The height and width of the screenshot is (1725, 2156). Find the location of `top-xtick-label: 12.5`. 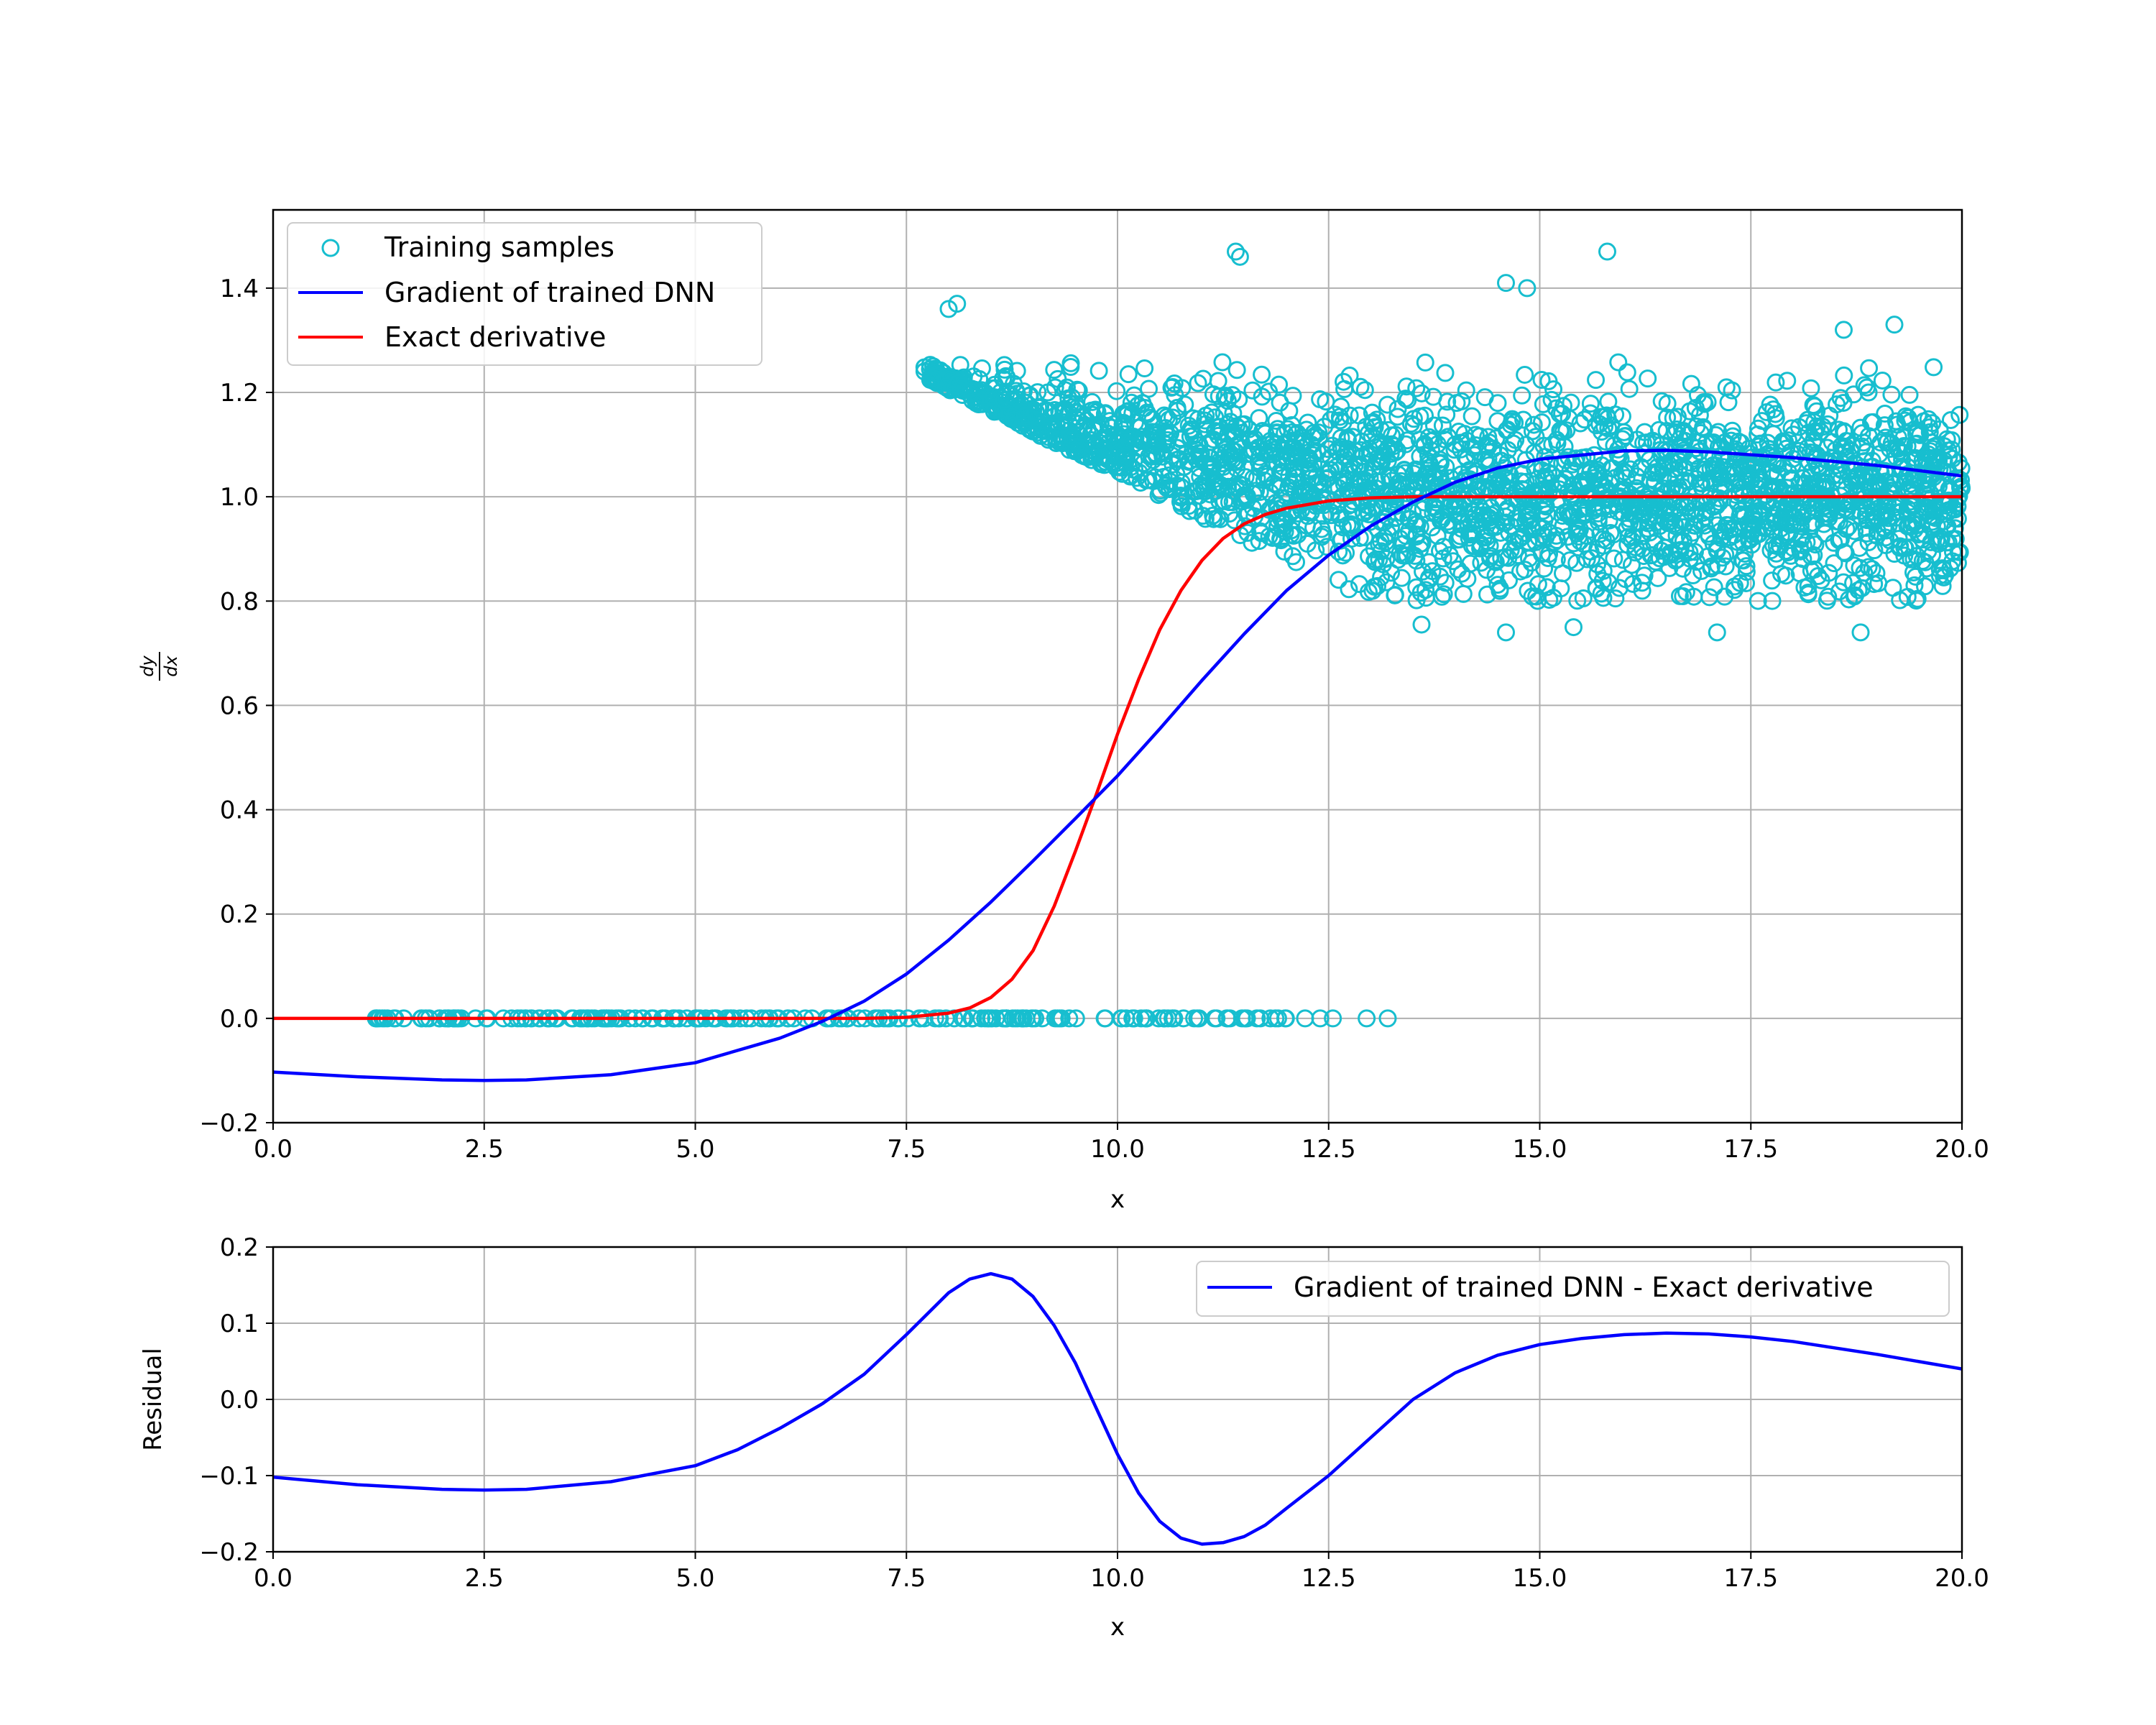

top-xtick-label: 12.5 is located at coordinates (1329, 1149).